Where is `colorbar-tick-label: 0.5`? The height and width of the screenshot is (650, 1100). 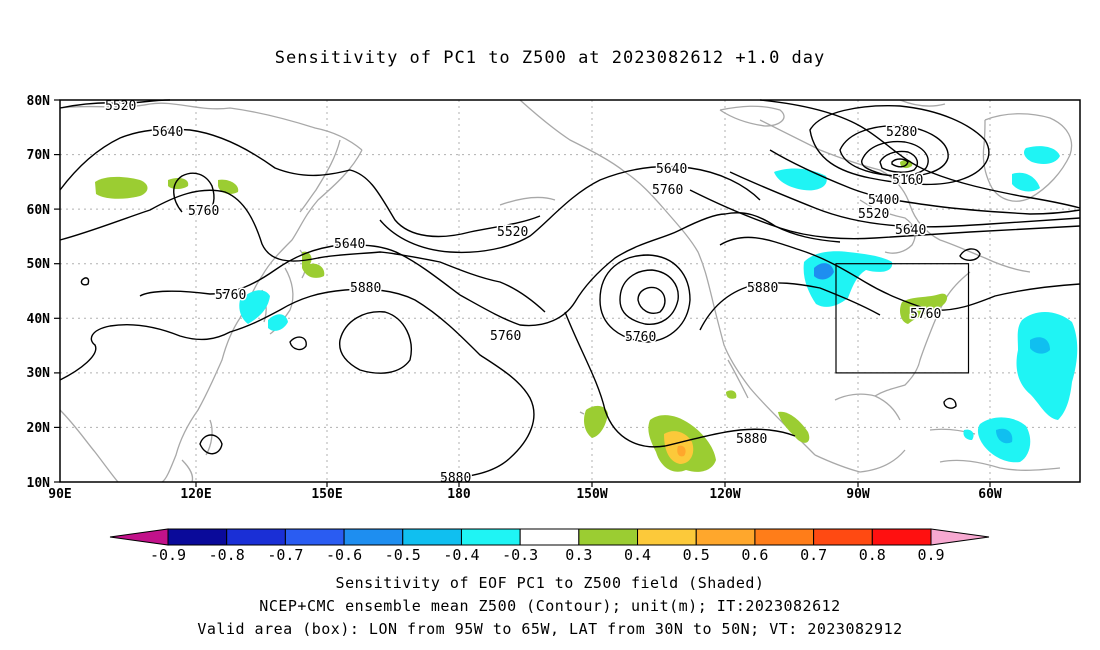
colorbar-tick-label: 0.5 is located at coordinates (696, 555).